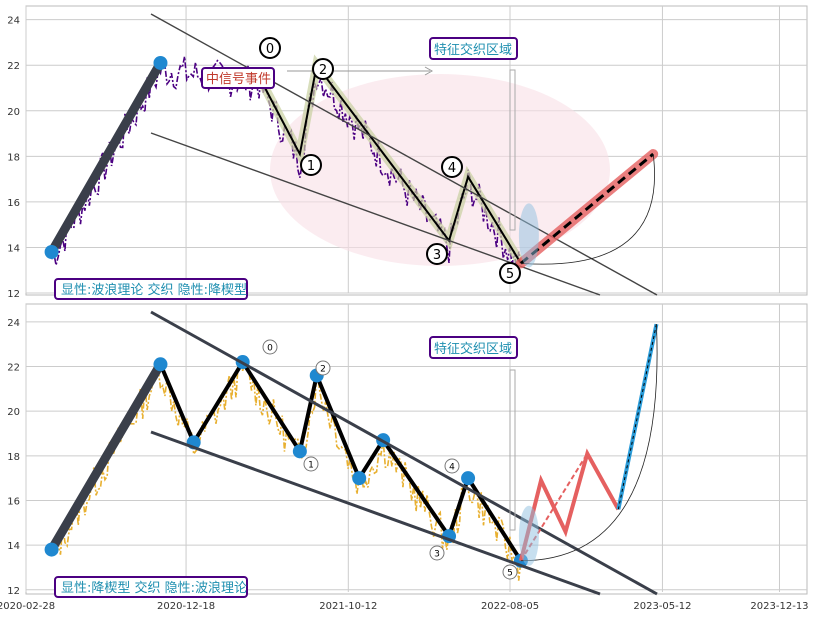 The image size is (813, 621). I want to click on bottom-y-axis: 12 14 16 18 20 22 24, so click(13, 457).